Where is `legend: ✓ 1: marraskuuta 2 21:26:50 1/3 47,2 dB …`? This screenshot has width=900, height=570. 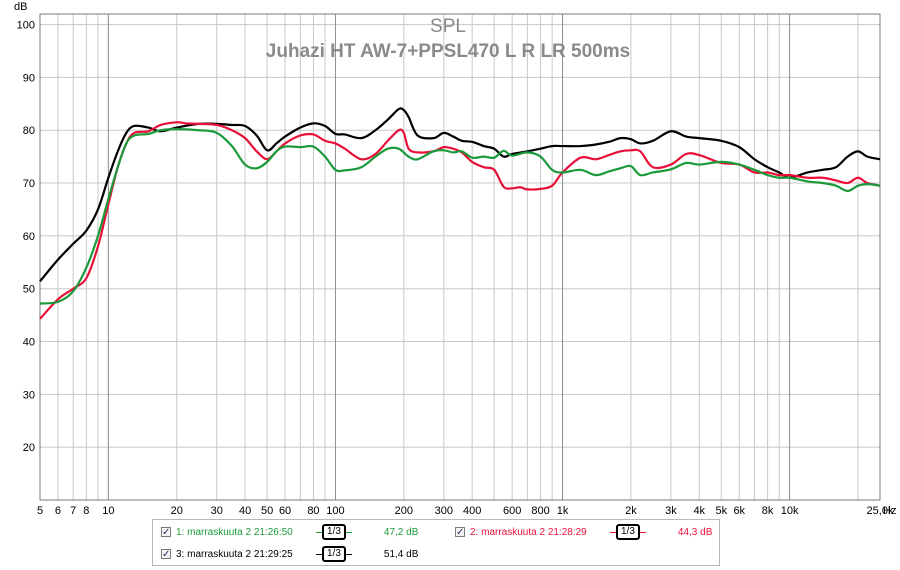 legend: ✓ 1: marraskuuta 2 21:26:50 1/3 47,2 dB … is located at coordinates (436, 542).